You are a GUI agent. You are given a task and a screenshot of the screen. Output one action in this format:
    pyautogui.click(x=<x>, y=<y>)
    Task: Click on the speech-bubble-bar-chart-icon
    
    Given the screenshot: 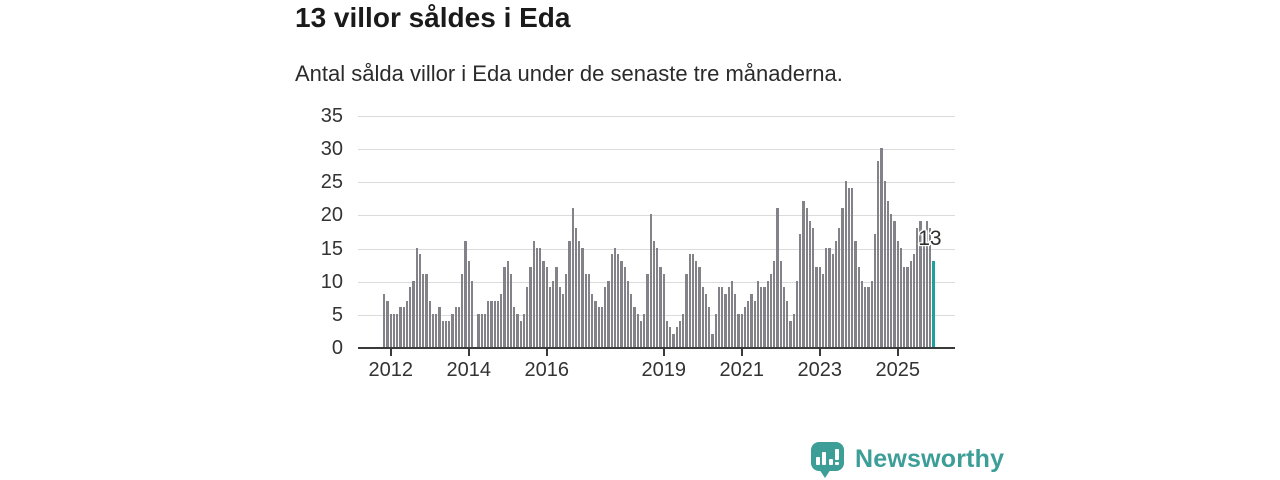 What is the action you would take?
    pyautogui.click(x=827, y=456)
    